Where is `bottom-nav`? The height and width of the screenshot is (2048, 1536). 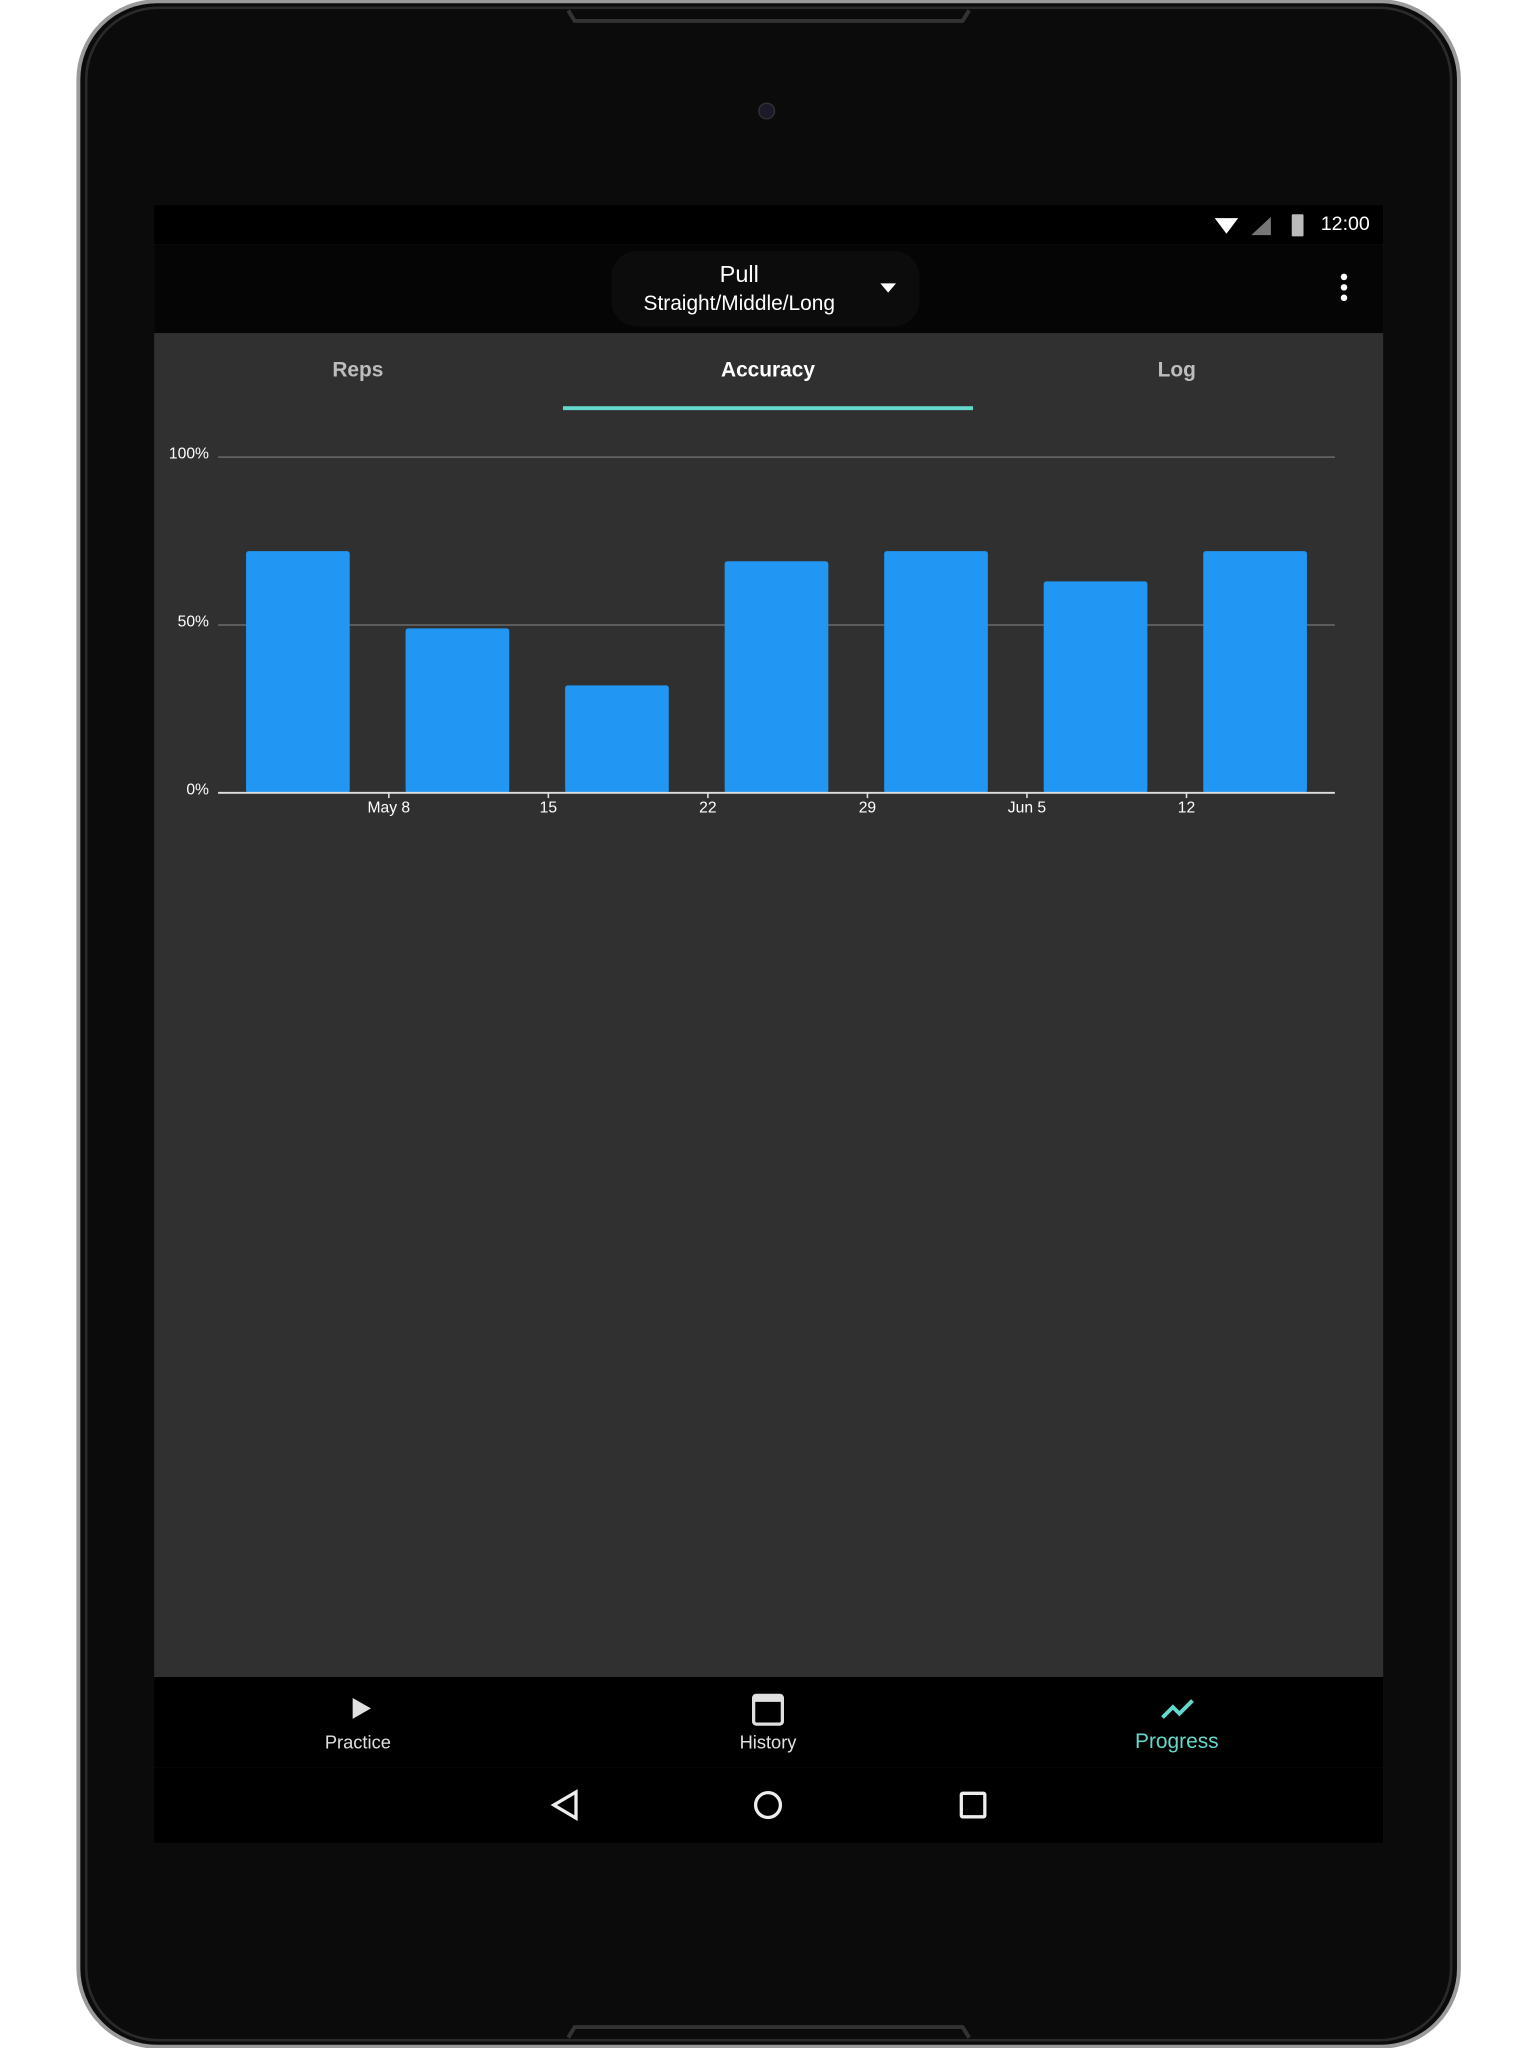
bottom-nav is located at coordinates (769, 1722).